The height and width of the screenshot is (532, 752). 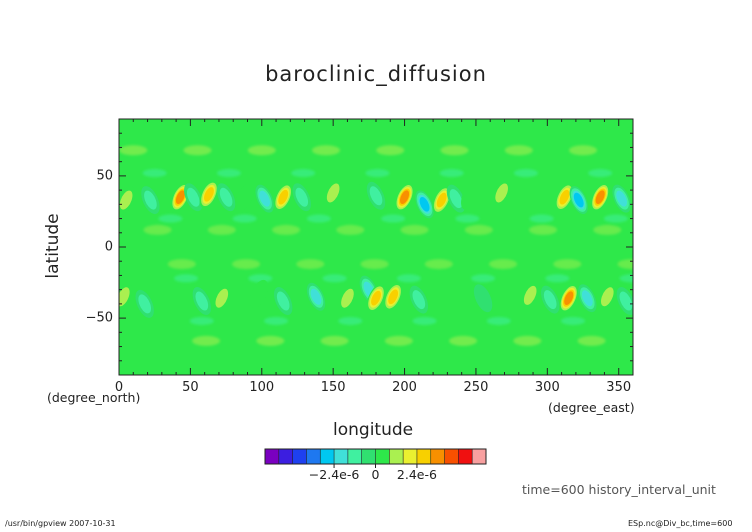 What do you see at coordinates (680, 523) in the screenshot?
I see `footer-right-text: ESp.nc@Div_bc,time=600` at bounding box center [680, 523].